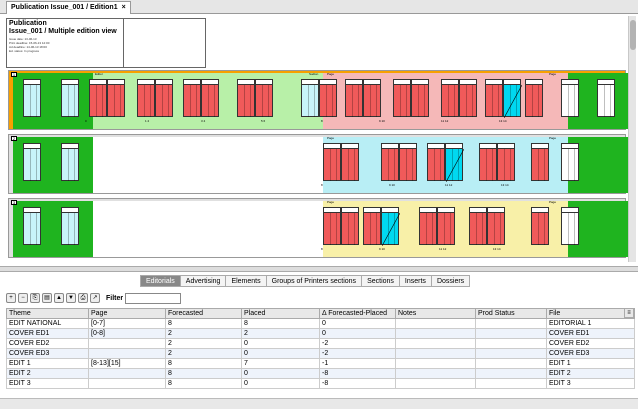 The image size is (638, 409). I want to click on table-row: COVER ED2 2 0 -2 COVER ED2, so click(320, 343).